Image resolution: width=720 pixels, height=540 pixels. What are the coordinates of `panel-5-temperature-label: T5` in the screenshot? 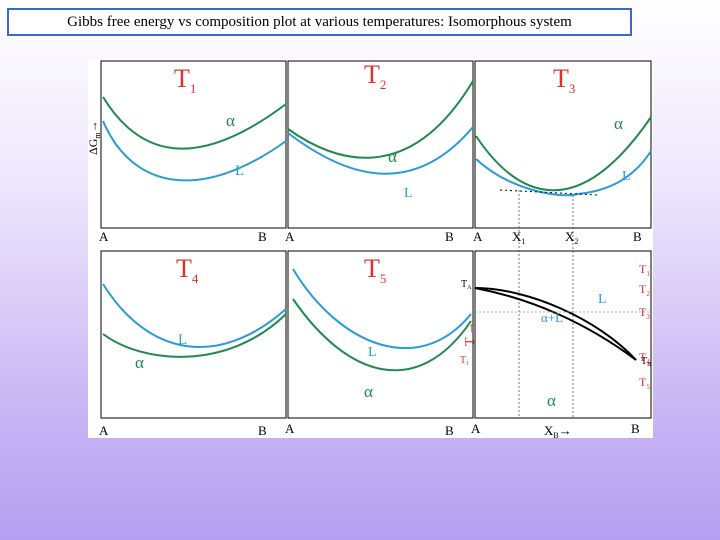 It's located at (375, 270).